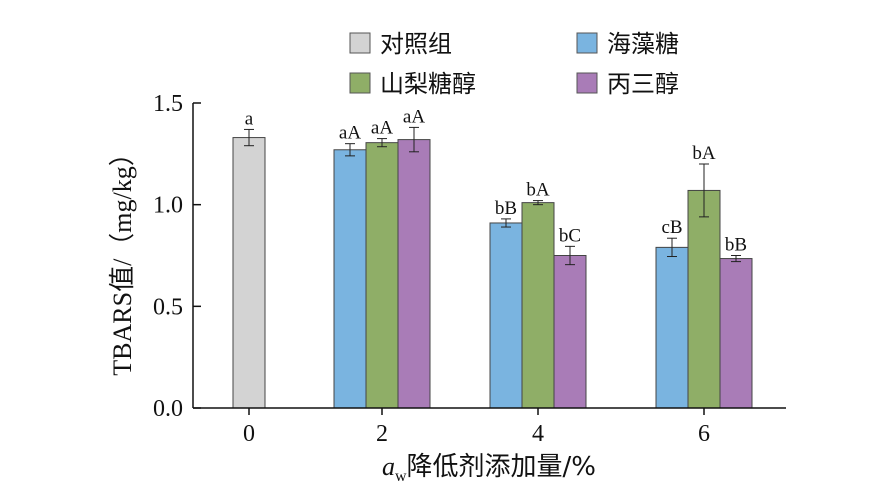 The height and width of the screenshot is (498, 877). Describe the element at coordinates (538, 434) in the screenshot. I see `x-tick-label: 4` at that location.